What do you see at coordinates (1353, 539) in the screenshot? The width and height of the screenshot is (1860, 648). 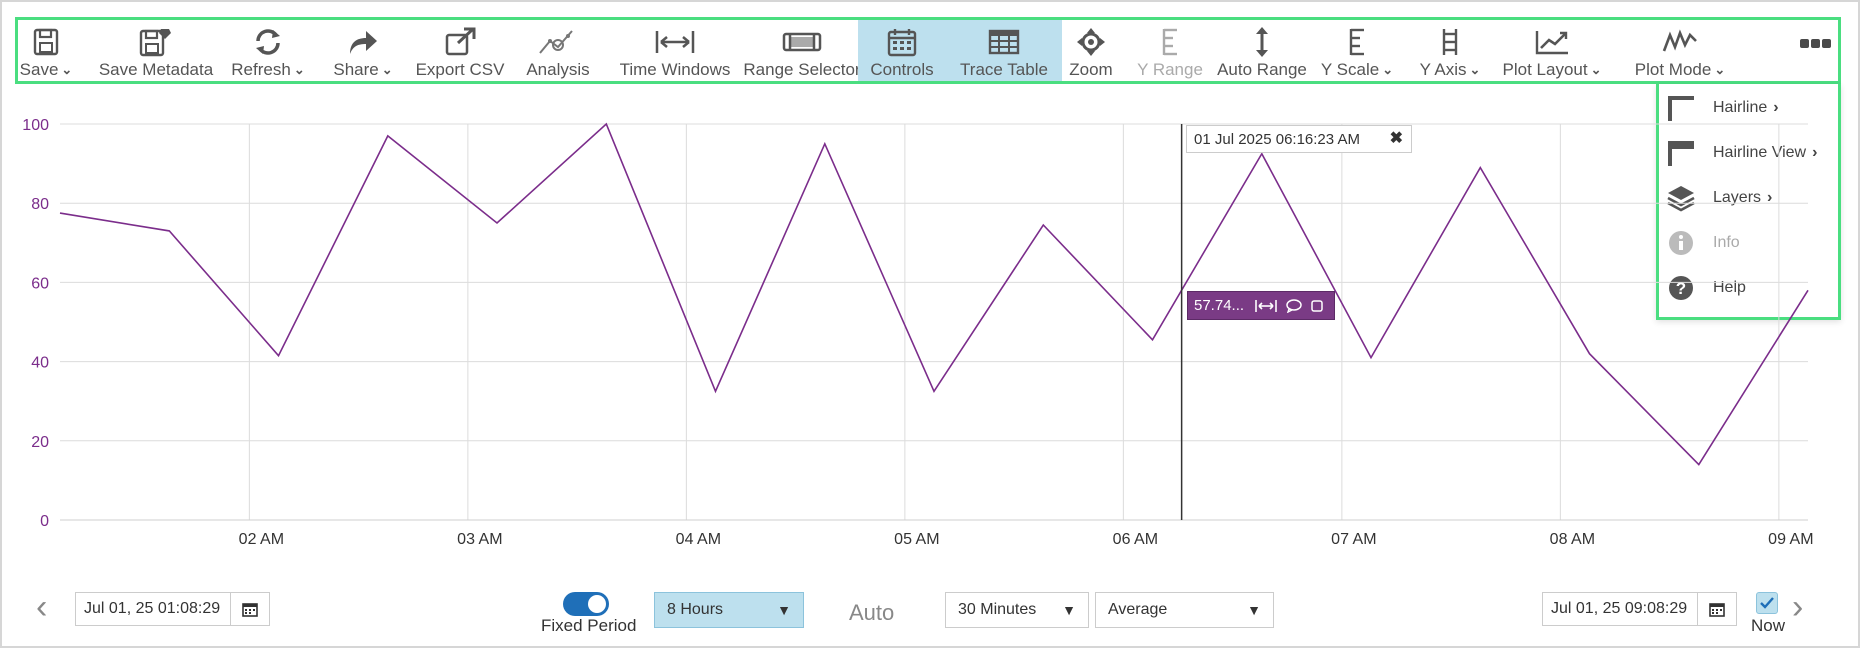 I see `x-tick-label: 07 AM` at bounding box center [1353, 539].